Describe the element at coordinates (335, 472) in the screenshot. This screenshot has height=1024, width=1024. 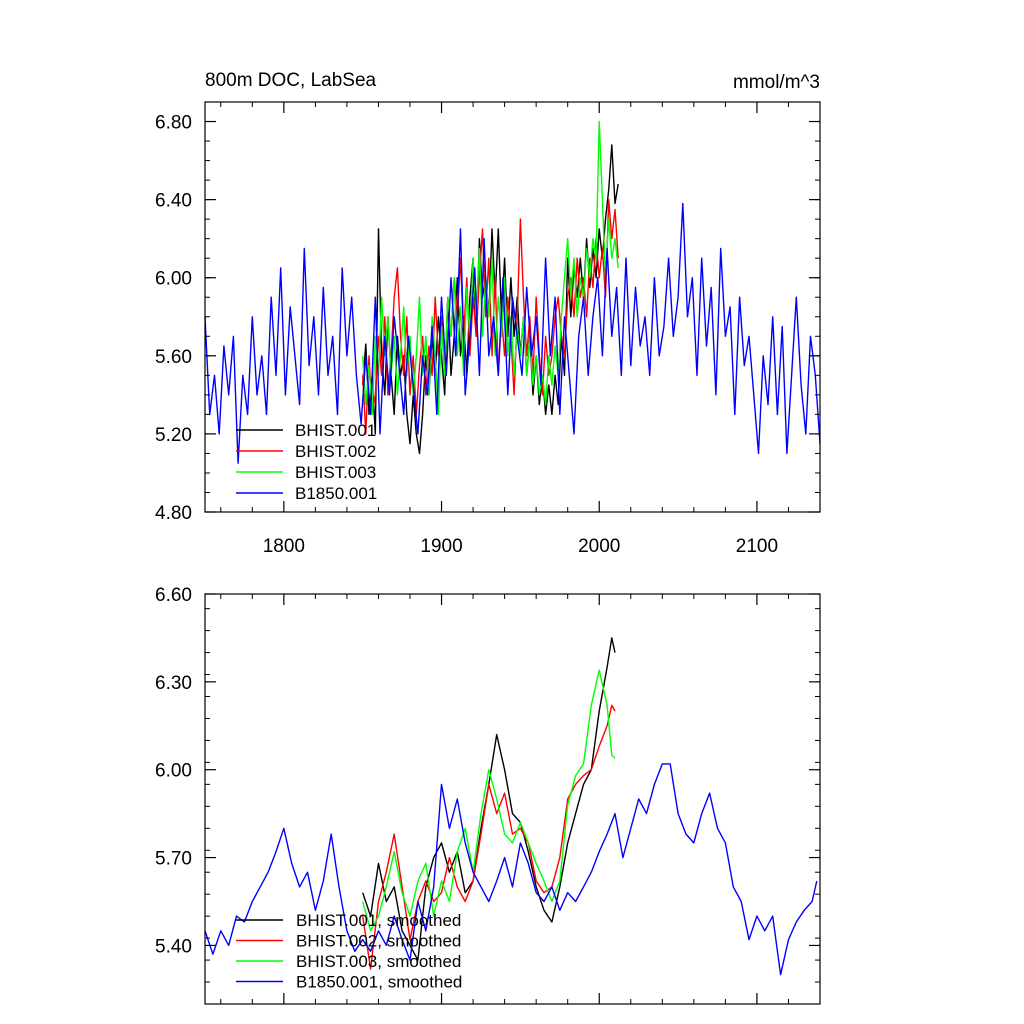
I see `legend-label: BHIST.003` at that location.